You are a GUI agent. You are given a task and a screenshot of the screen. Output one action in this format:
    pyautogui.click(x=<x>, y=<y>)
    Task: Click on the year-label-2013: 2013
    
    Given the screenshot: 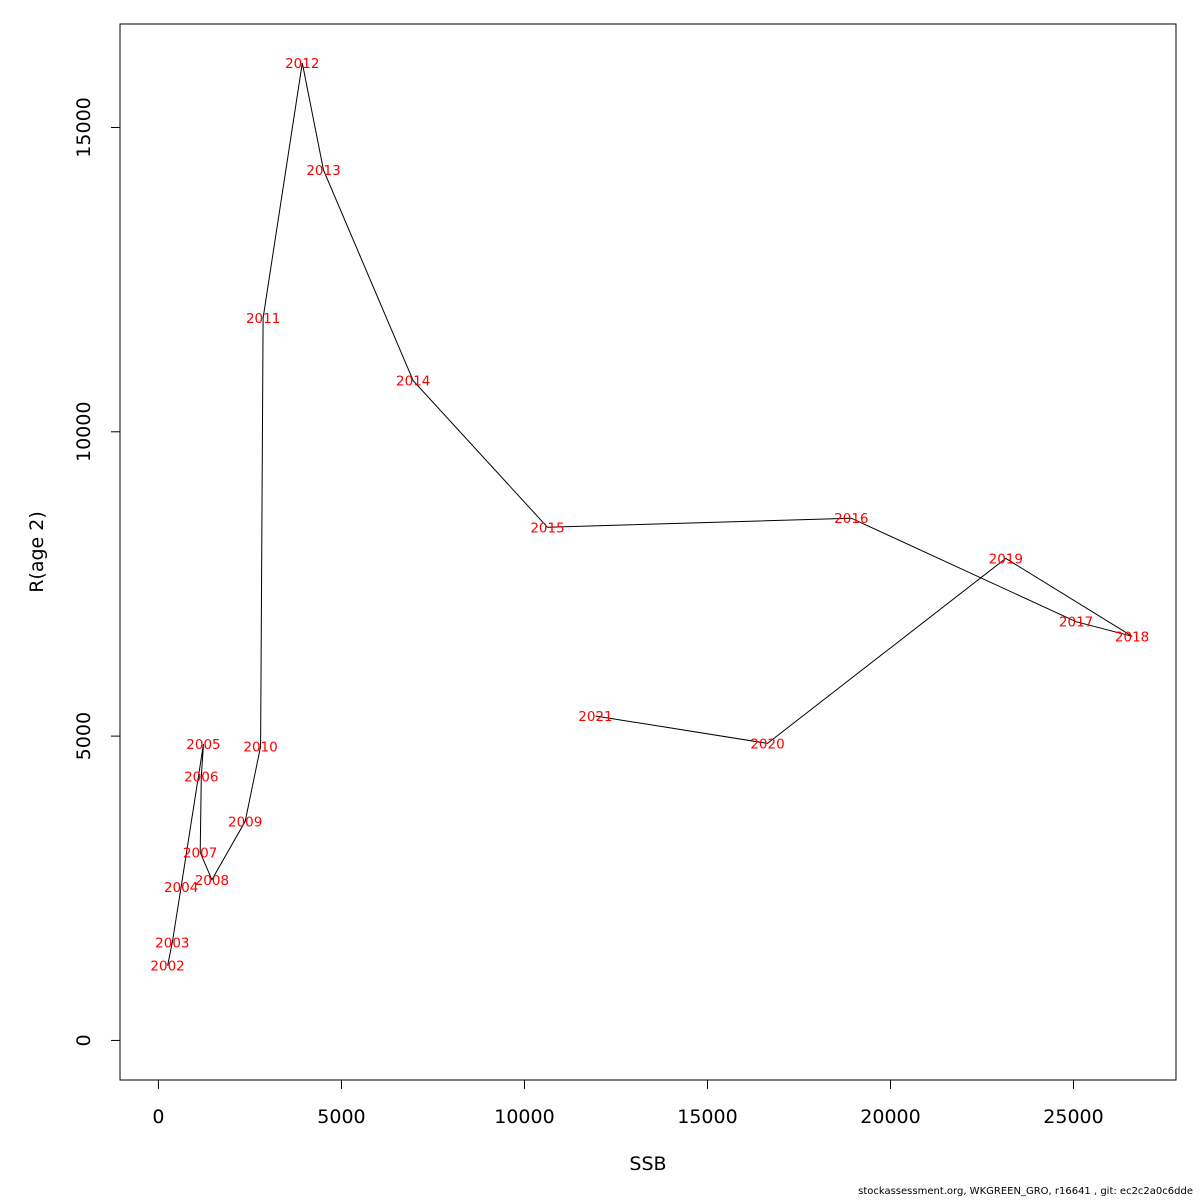 What is the action you would take?
    pyautogui.click(x=323, y=171)
    